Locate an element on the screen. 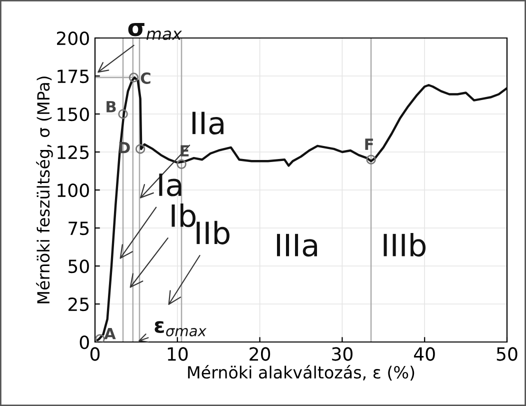  x-tick-label: 50 is located at coordinates (507, 354).